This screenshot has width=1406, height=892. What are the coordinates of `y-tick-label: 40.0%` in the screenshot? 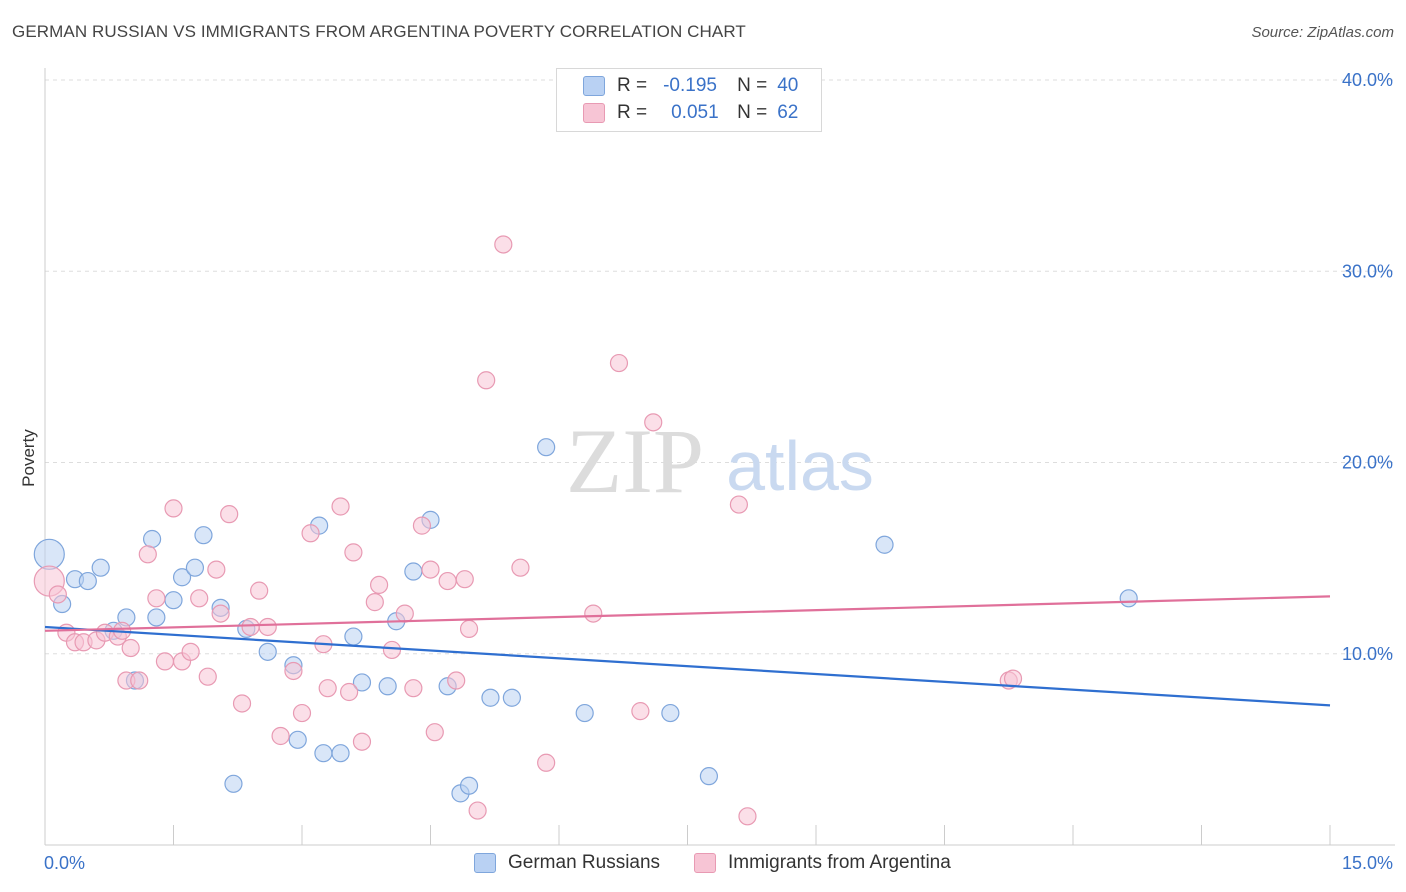 It's located at (1367, 80).